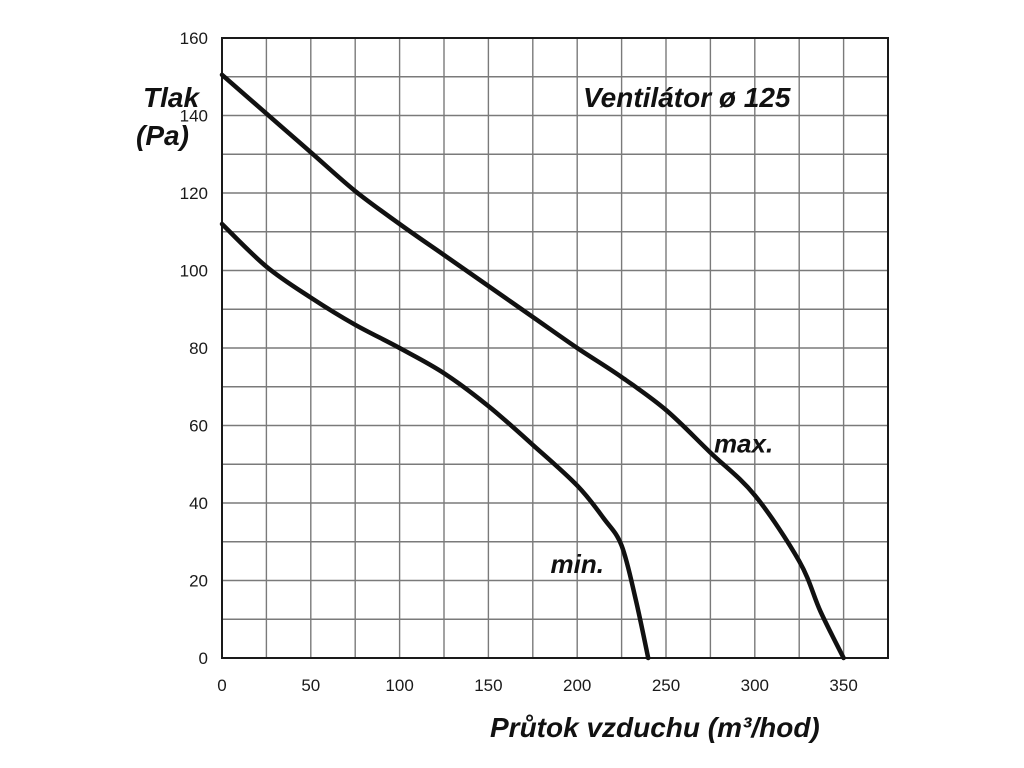 Image resolution: width=1024 pixels, height=768 pixels. What do you see at coordinates (488, 685) in the screenshot?
I see `x-tick-label: 150` at bounding box center [488, 685].